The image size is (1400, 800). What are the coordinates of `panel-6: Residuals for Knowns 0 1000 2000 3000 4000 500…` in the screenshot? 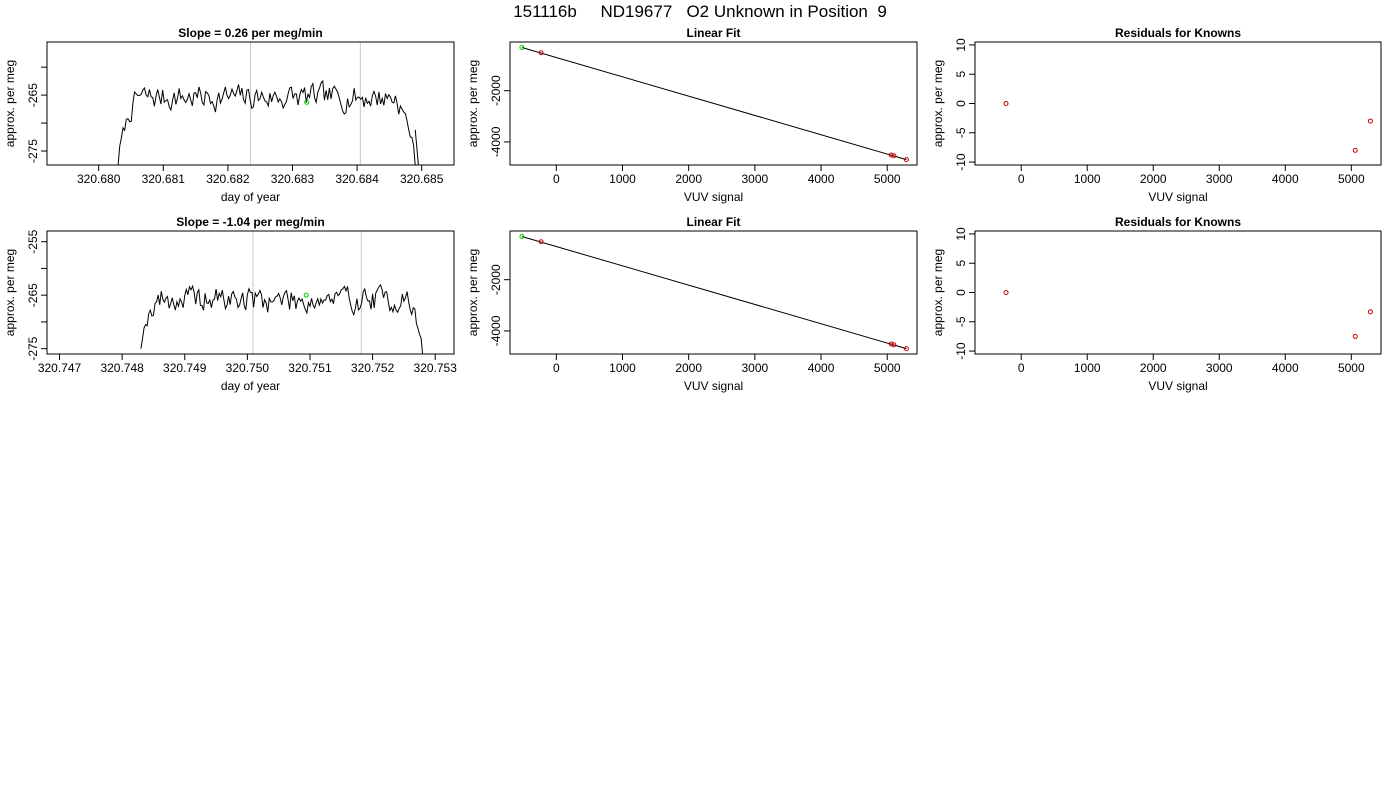 It's located at (1156, 304).